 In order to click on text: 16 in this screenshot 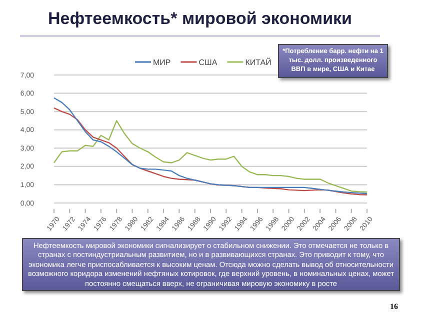, I will do `click(394, 306)`.